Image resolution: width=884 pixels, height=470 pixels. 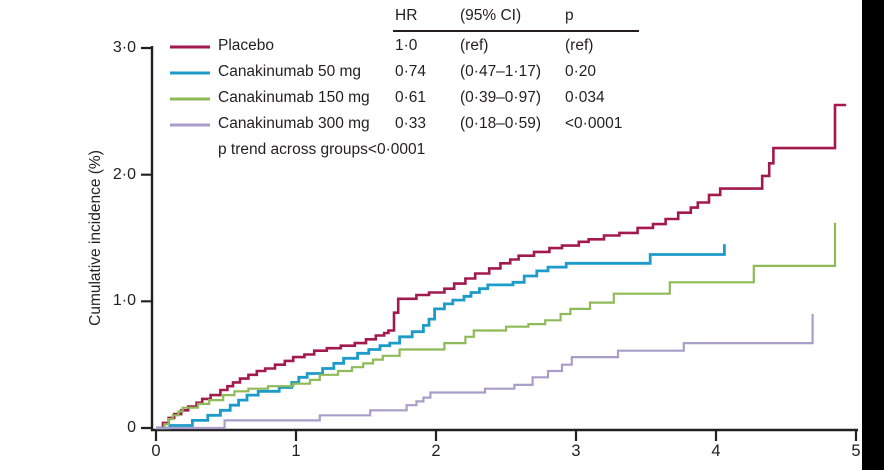 I want to click on y-tick-label-3: 3·0, so click(x=124, y=47).